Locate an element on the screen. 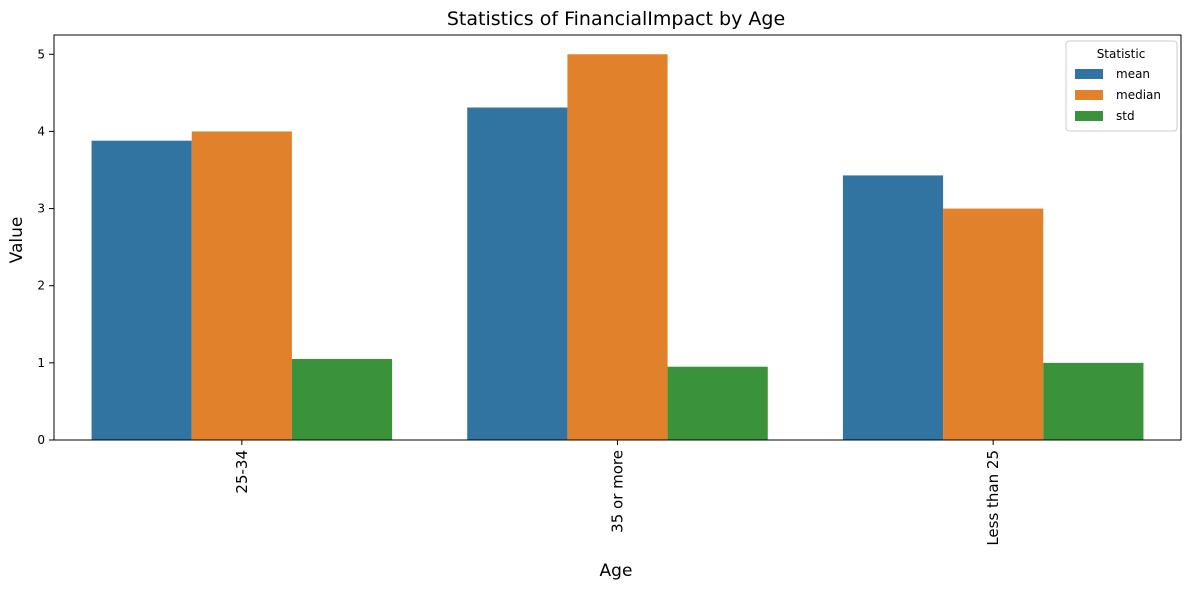 The width and height of the screenshot is (1189, 590). legend-swatch-mean is located at coordinates (1089, 74).